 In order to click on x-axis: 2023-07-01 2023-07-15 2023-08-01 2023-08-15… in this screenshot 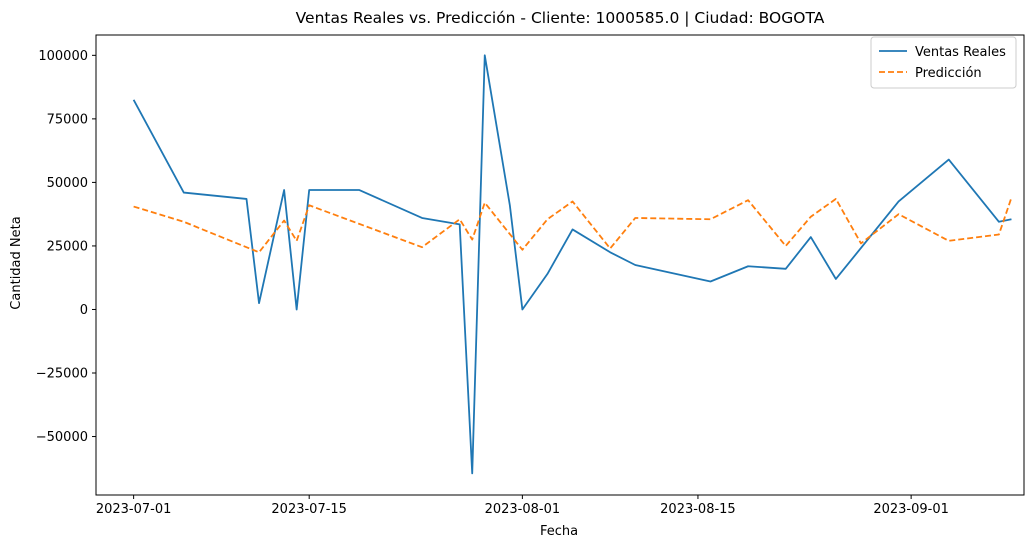, I will do `click(522, 506)`.